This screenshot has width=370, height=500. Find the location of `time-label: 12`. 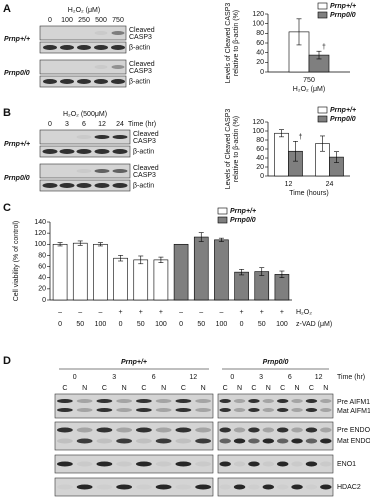

time-label: 12 is located at coordinates (193, 377).